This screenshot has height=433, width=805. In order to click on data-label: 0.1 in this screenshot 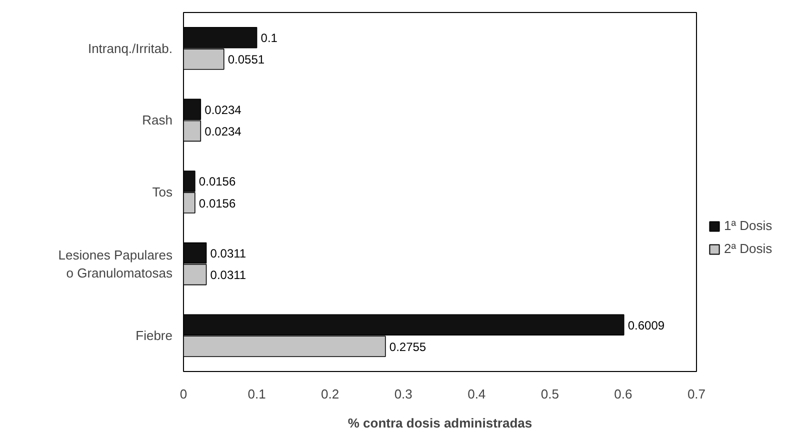, I will do `click(269, 38)`.